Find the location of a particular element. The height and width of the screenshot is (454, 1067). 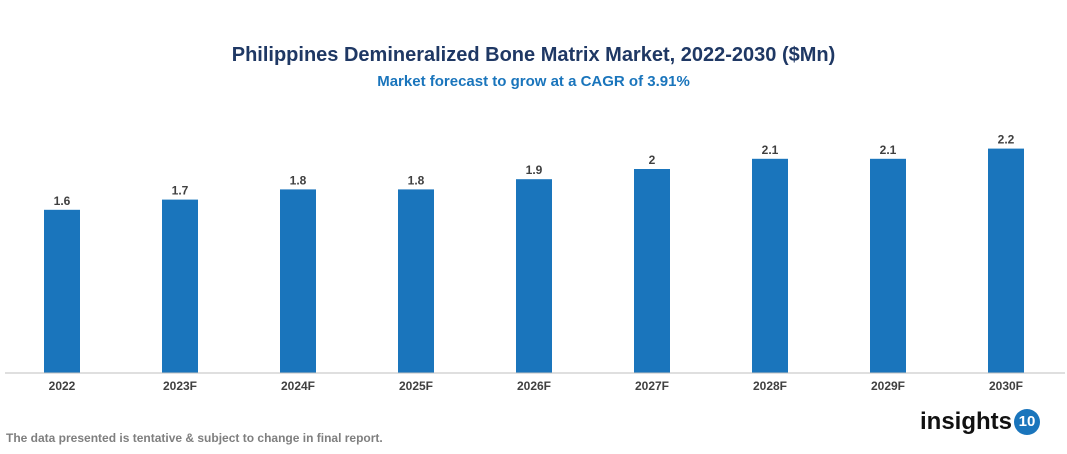

data-label: 2.2 is located at coordinates (1006, 140).